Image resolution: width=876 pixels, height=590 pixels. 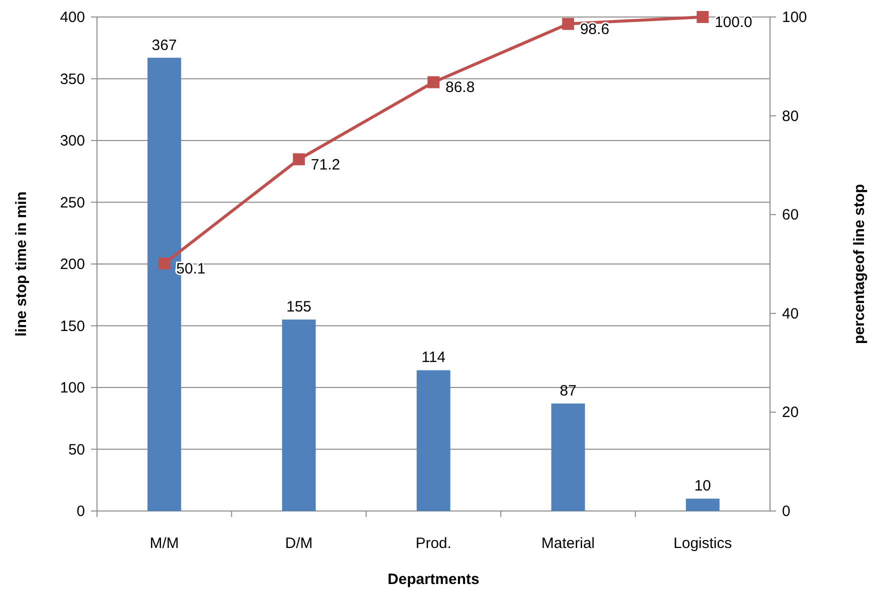 What do you see at coordinates (703, 543) in the screenshot?
I see `x-tick-label: Logistics` at bounding box center [703, 543].